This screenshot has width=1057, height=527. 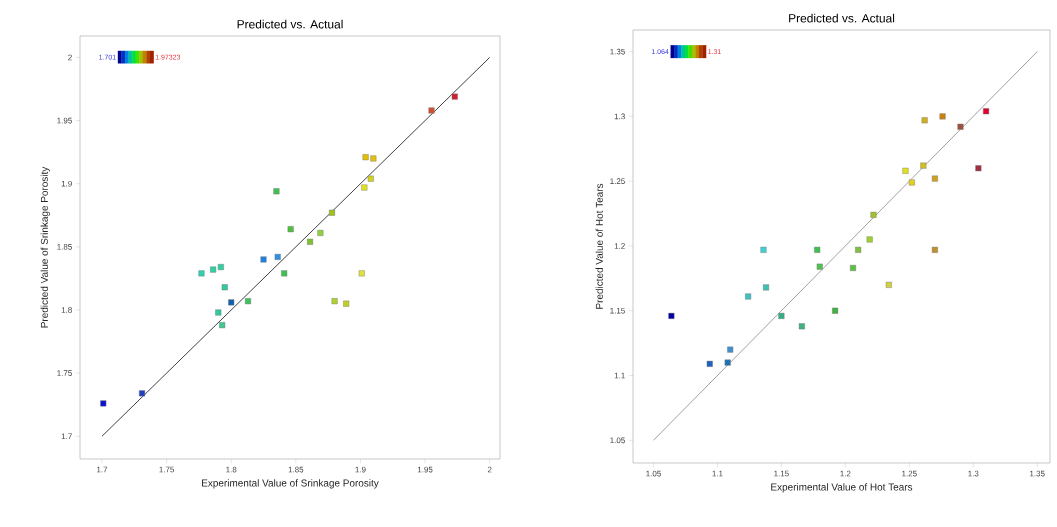 What do you see at coordinates (290, 484) in the screenshot?
I see `x-axis-title: Experimental Value of Srinkage Porosity` at bounding box center [290, 484].